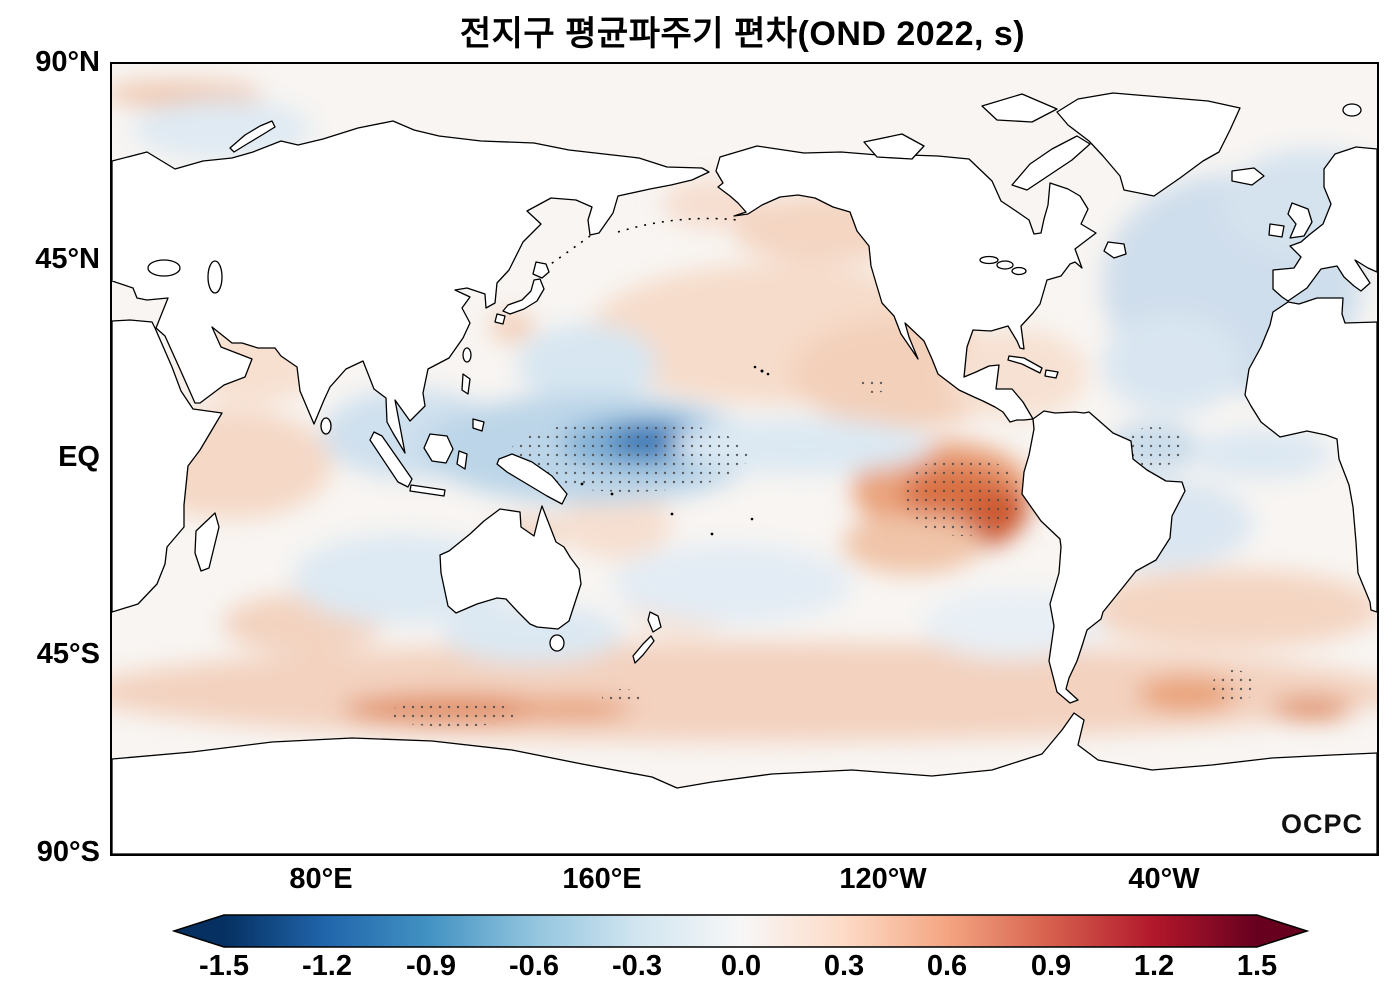 Image resolution: width=1400 pixels, height=1003 pixels. I want to click on colorbar-tick-label: 0.6, so click(947, 966).